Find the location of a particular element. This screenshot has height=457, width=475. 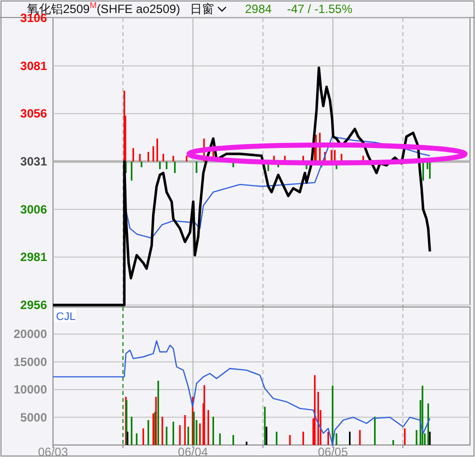

y-tick-label: 2956 is located at coordinates (34, 305).